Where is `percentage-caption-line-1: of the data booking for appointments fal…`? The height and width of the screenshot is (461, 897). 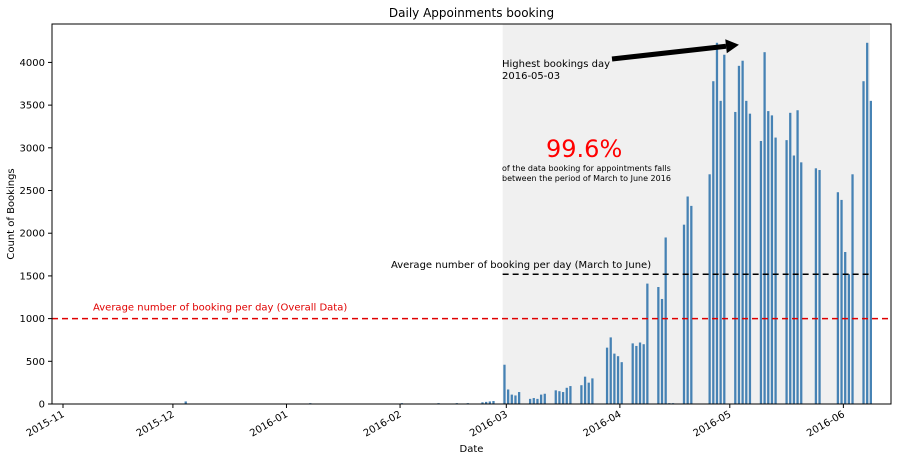
percentage-caption-line-1: of the data booking for appointments fal… is located at coordinates (586, 168).